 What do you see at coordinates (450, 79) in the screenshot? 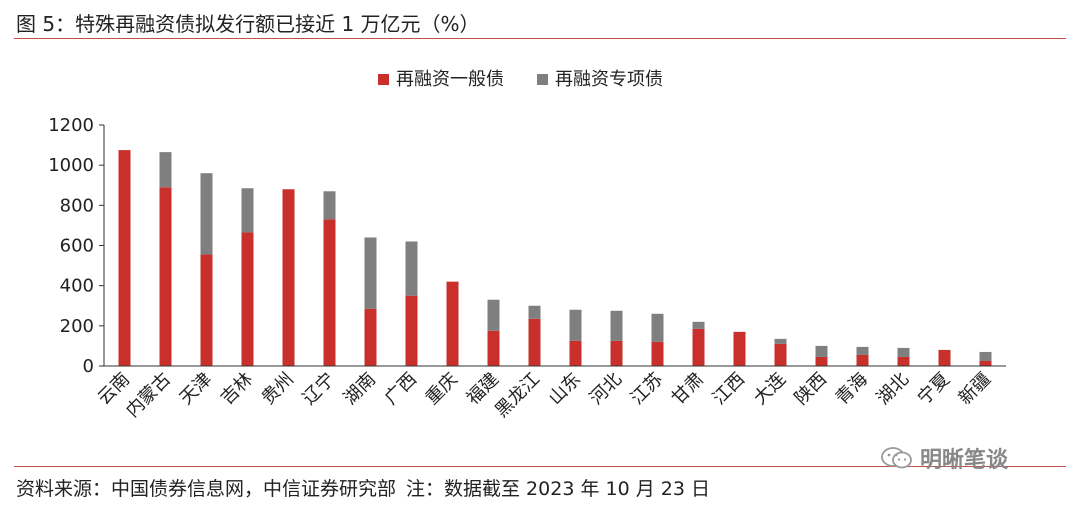
I see `legend-label-0: 再融资一般债` at bounding box center [450, 79].